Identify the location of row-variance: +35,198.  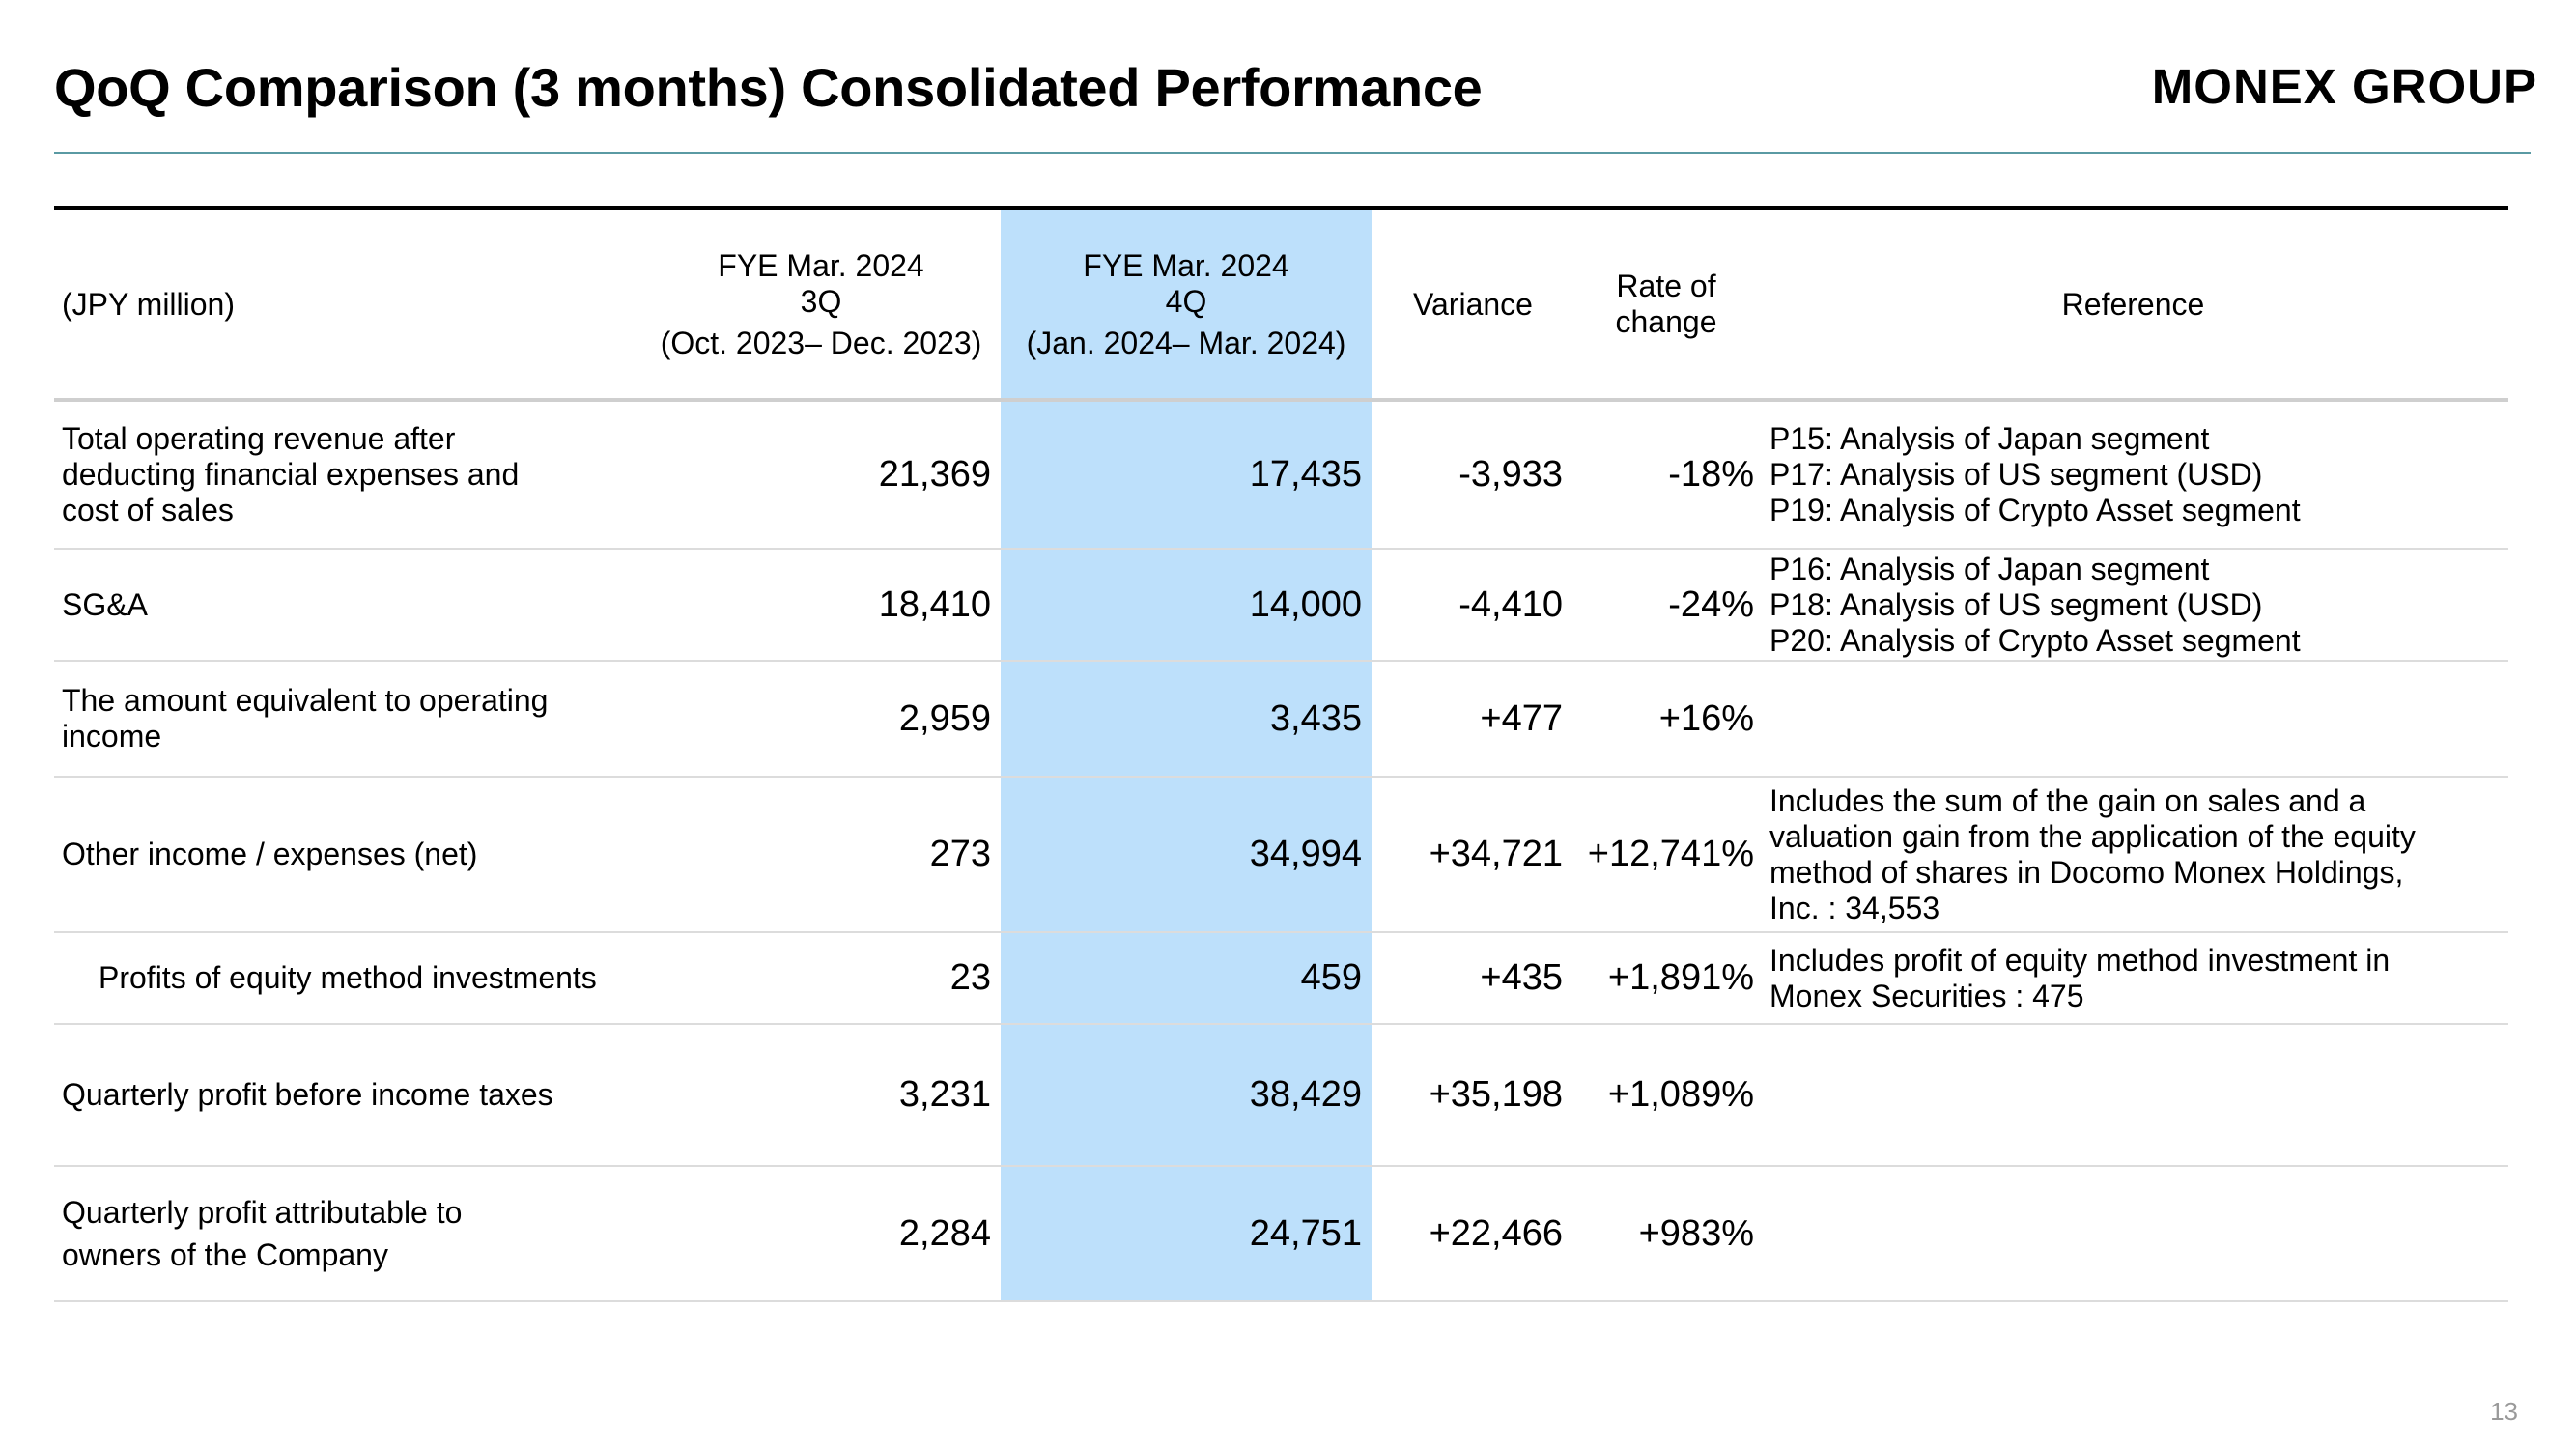
(1496, 1094).